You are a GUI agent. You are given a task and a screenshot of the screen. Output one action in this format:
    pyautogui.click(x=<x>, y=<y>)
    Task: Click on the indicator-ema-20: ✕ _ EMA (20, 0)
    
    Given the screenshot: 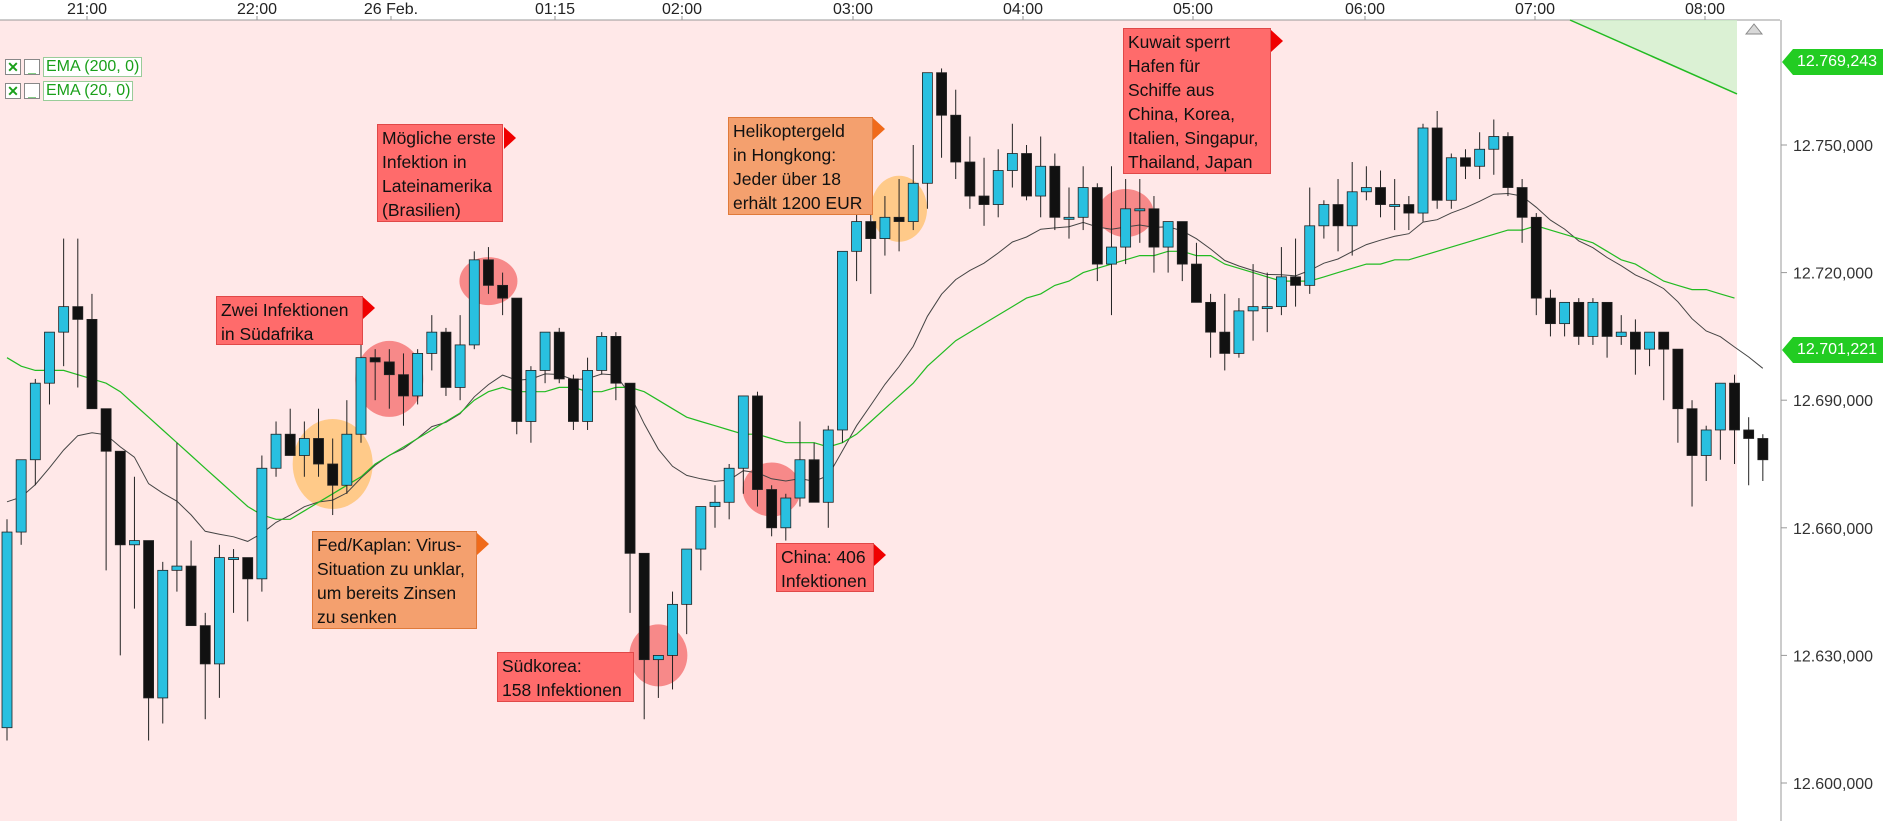 What is the action you would take?
    pyautogui.click(x=69, y=91)
    